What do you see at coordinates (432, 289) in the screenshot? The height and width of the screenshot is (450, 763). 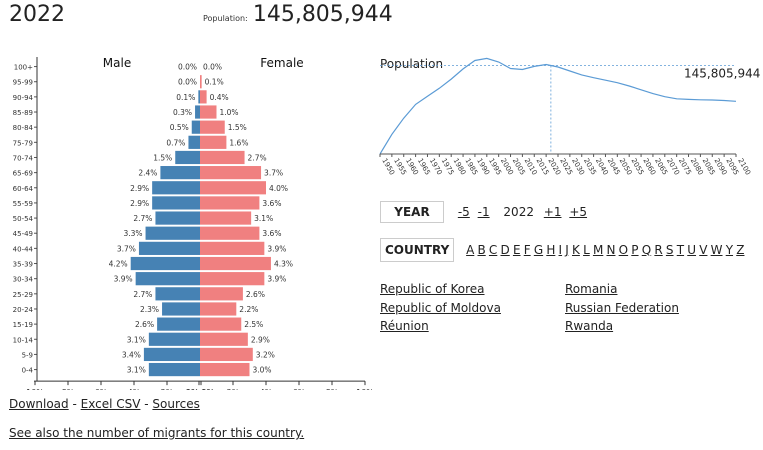 I see `country-link: Republic of Korea` at bounding box center [432, 289].